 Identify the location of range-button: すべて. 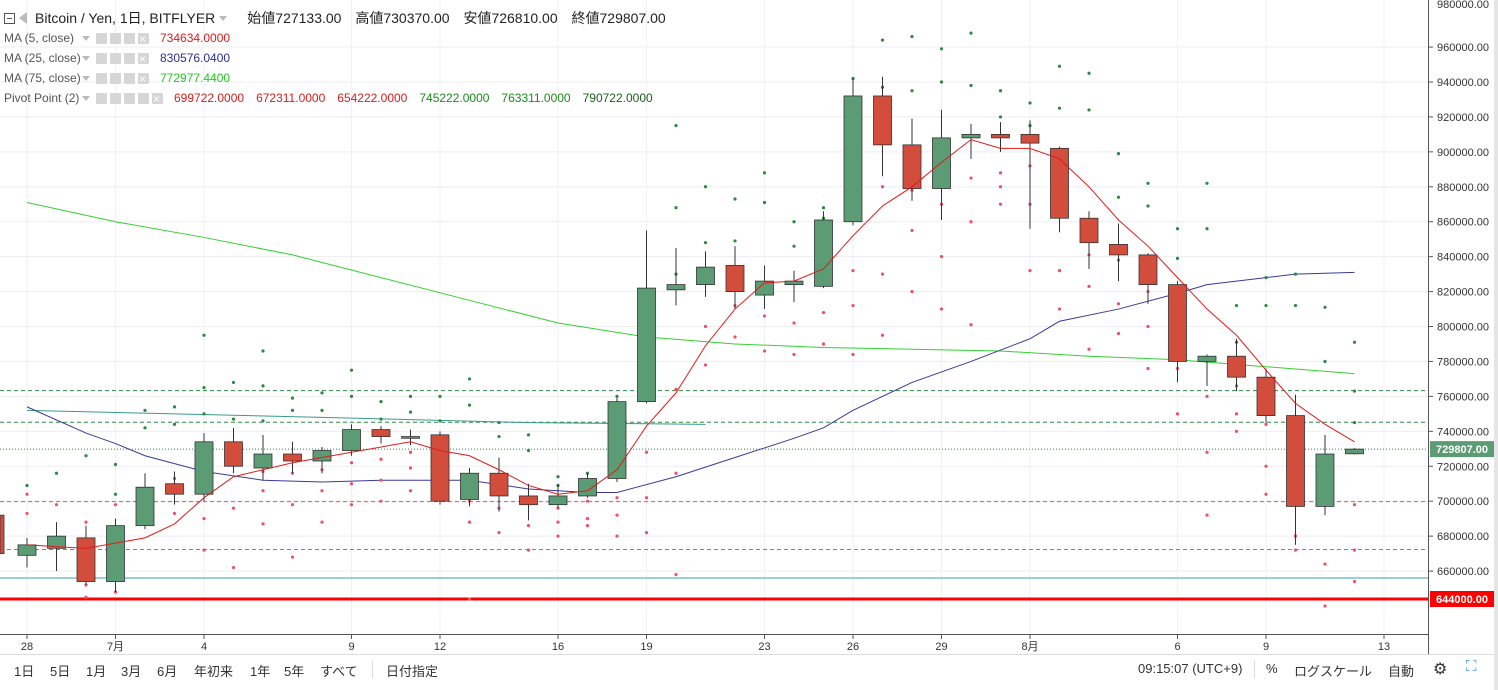
(339, 671).